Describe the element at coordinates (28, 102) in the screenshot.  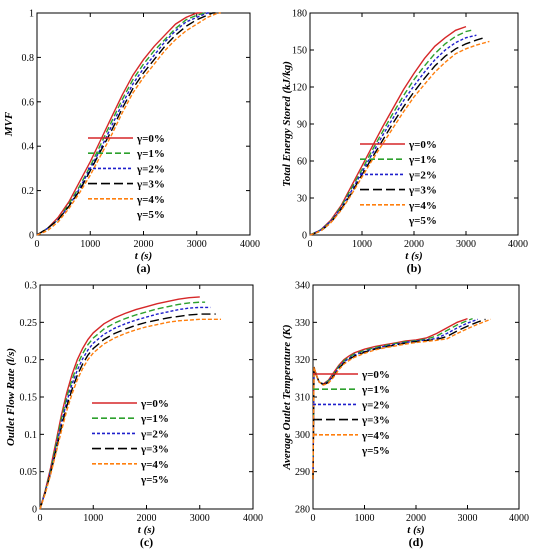
I see `y-tick-label: 0.6` at that location.